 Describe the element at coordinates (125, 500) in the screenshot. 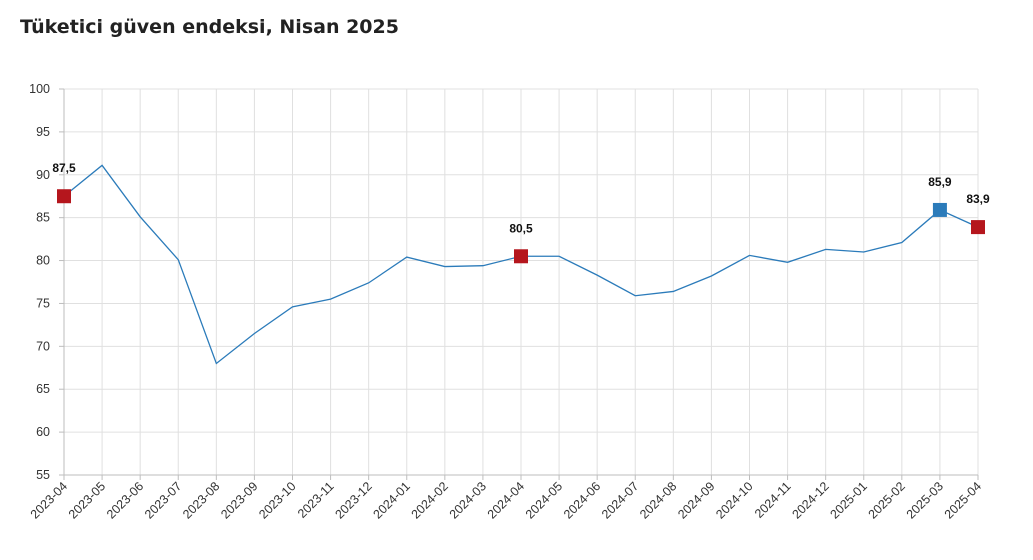

I see `x-tick-label: 2023-06` at that location.